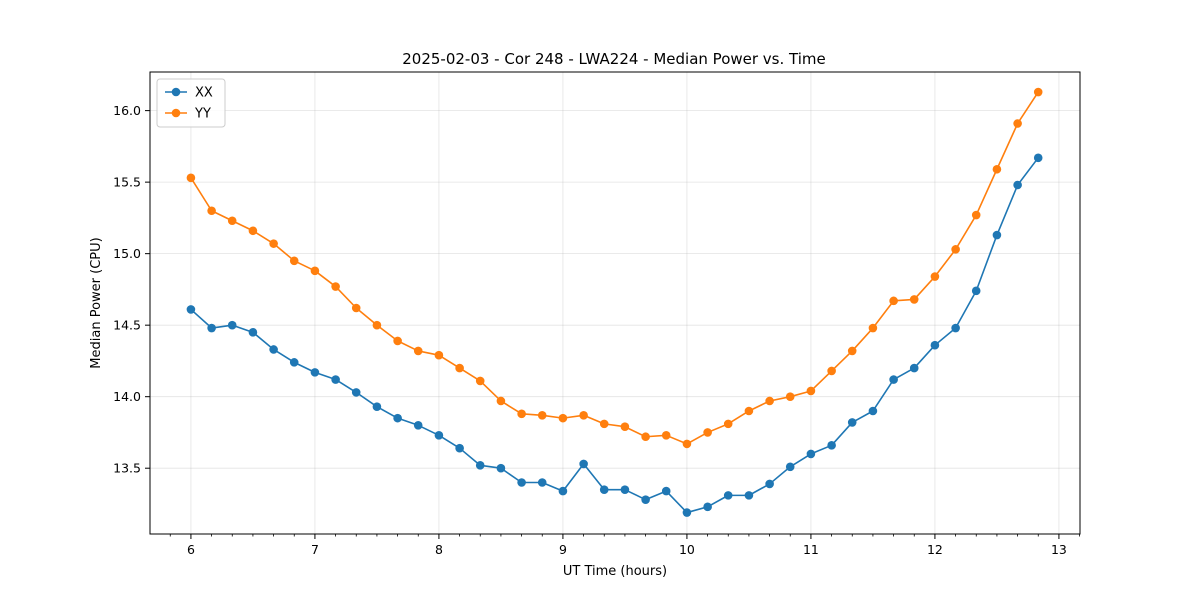 The image size is (1200, 600). I want to click on x-tick-label: 9, so click(563, 549).